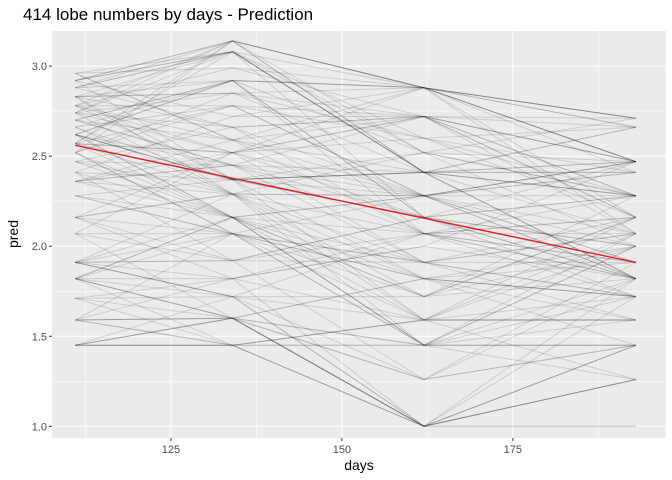  I want to click on y-axis-title: pred, so click(13, 234).